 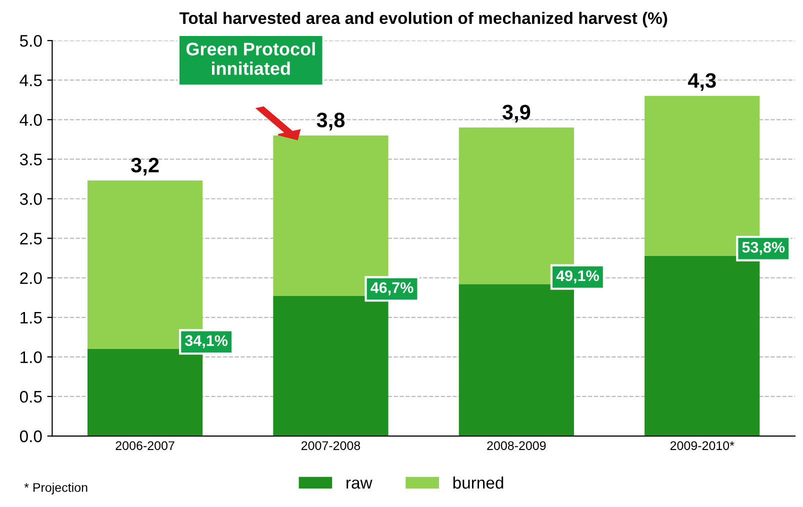 What do you see at coordinates (31, 40) in the screenshot?
I see `y-tick-label: 5.0` at bounding box center [31, 40].